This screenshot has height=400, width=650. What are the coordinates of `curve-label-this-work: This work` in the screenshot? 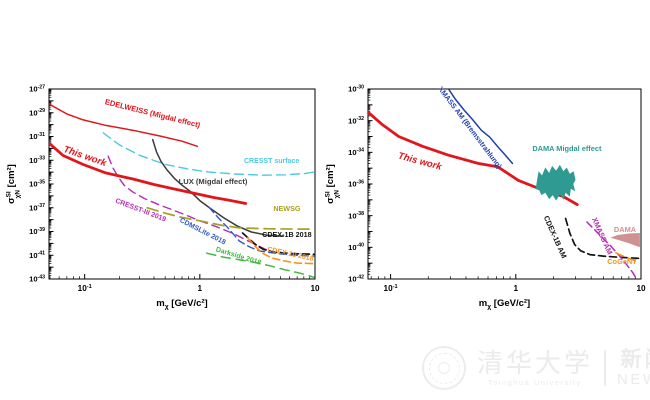 It's located at (420, 162).